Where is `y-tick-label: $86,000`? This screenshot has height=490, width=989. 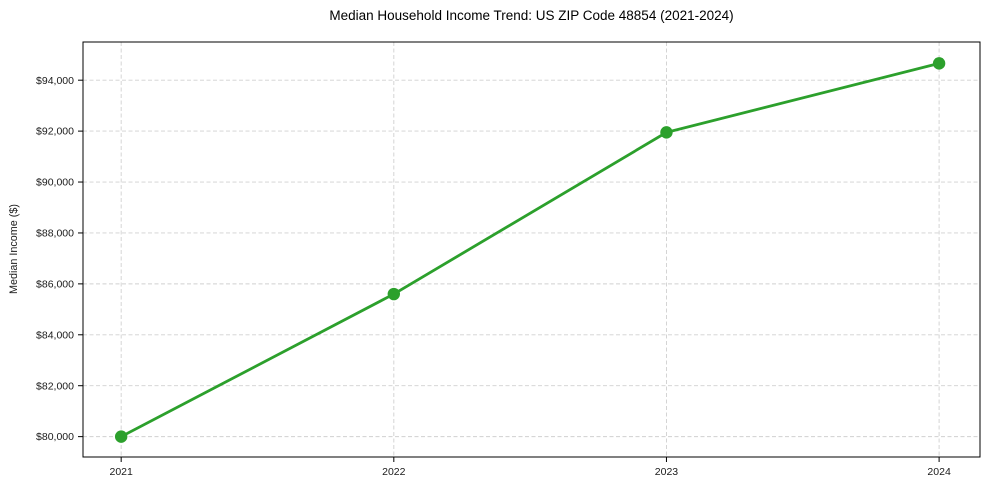
y-tick-label: $86,000 is located at coordinates (55, 284).